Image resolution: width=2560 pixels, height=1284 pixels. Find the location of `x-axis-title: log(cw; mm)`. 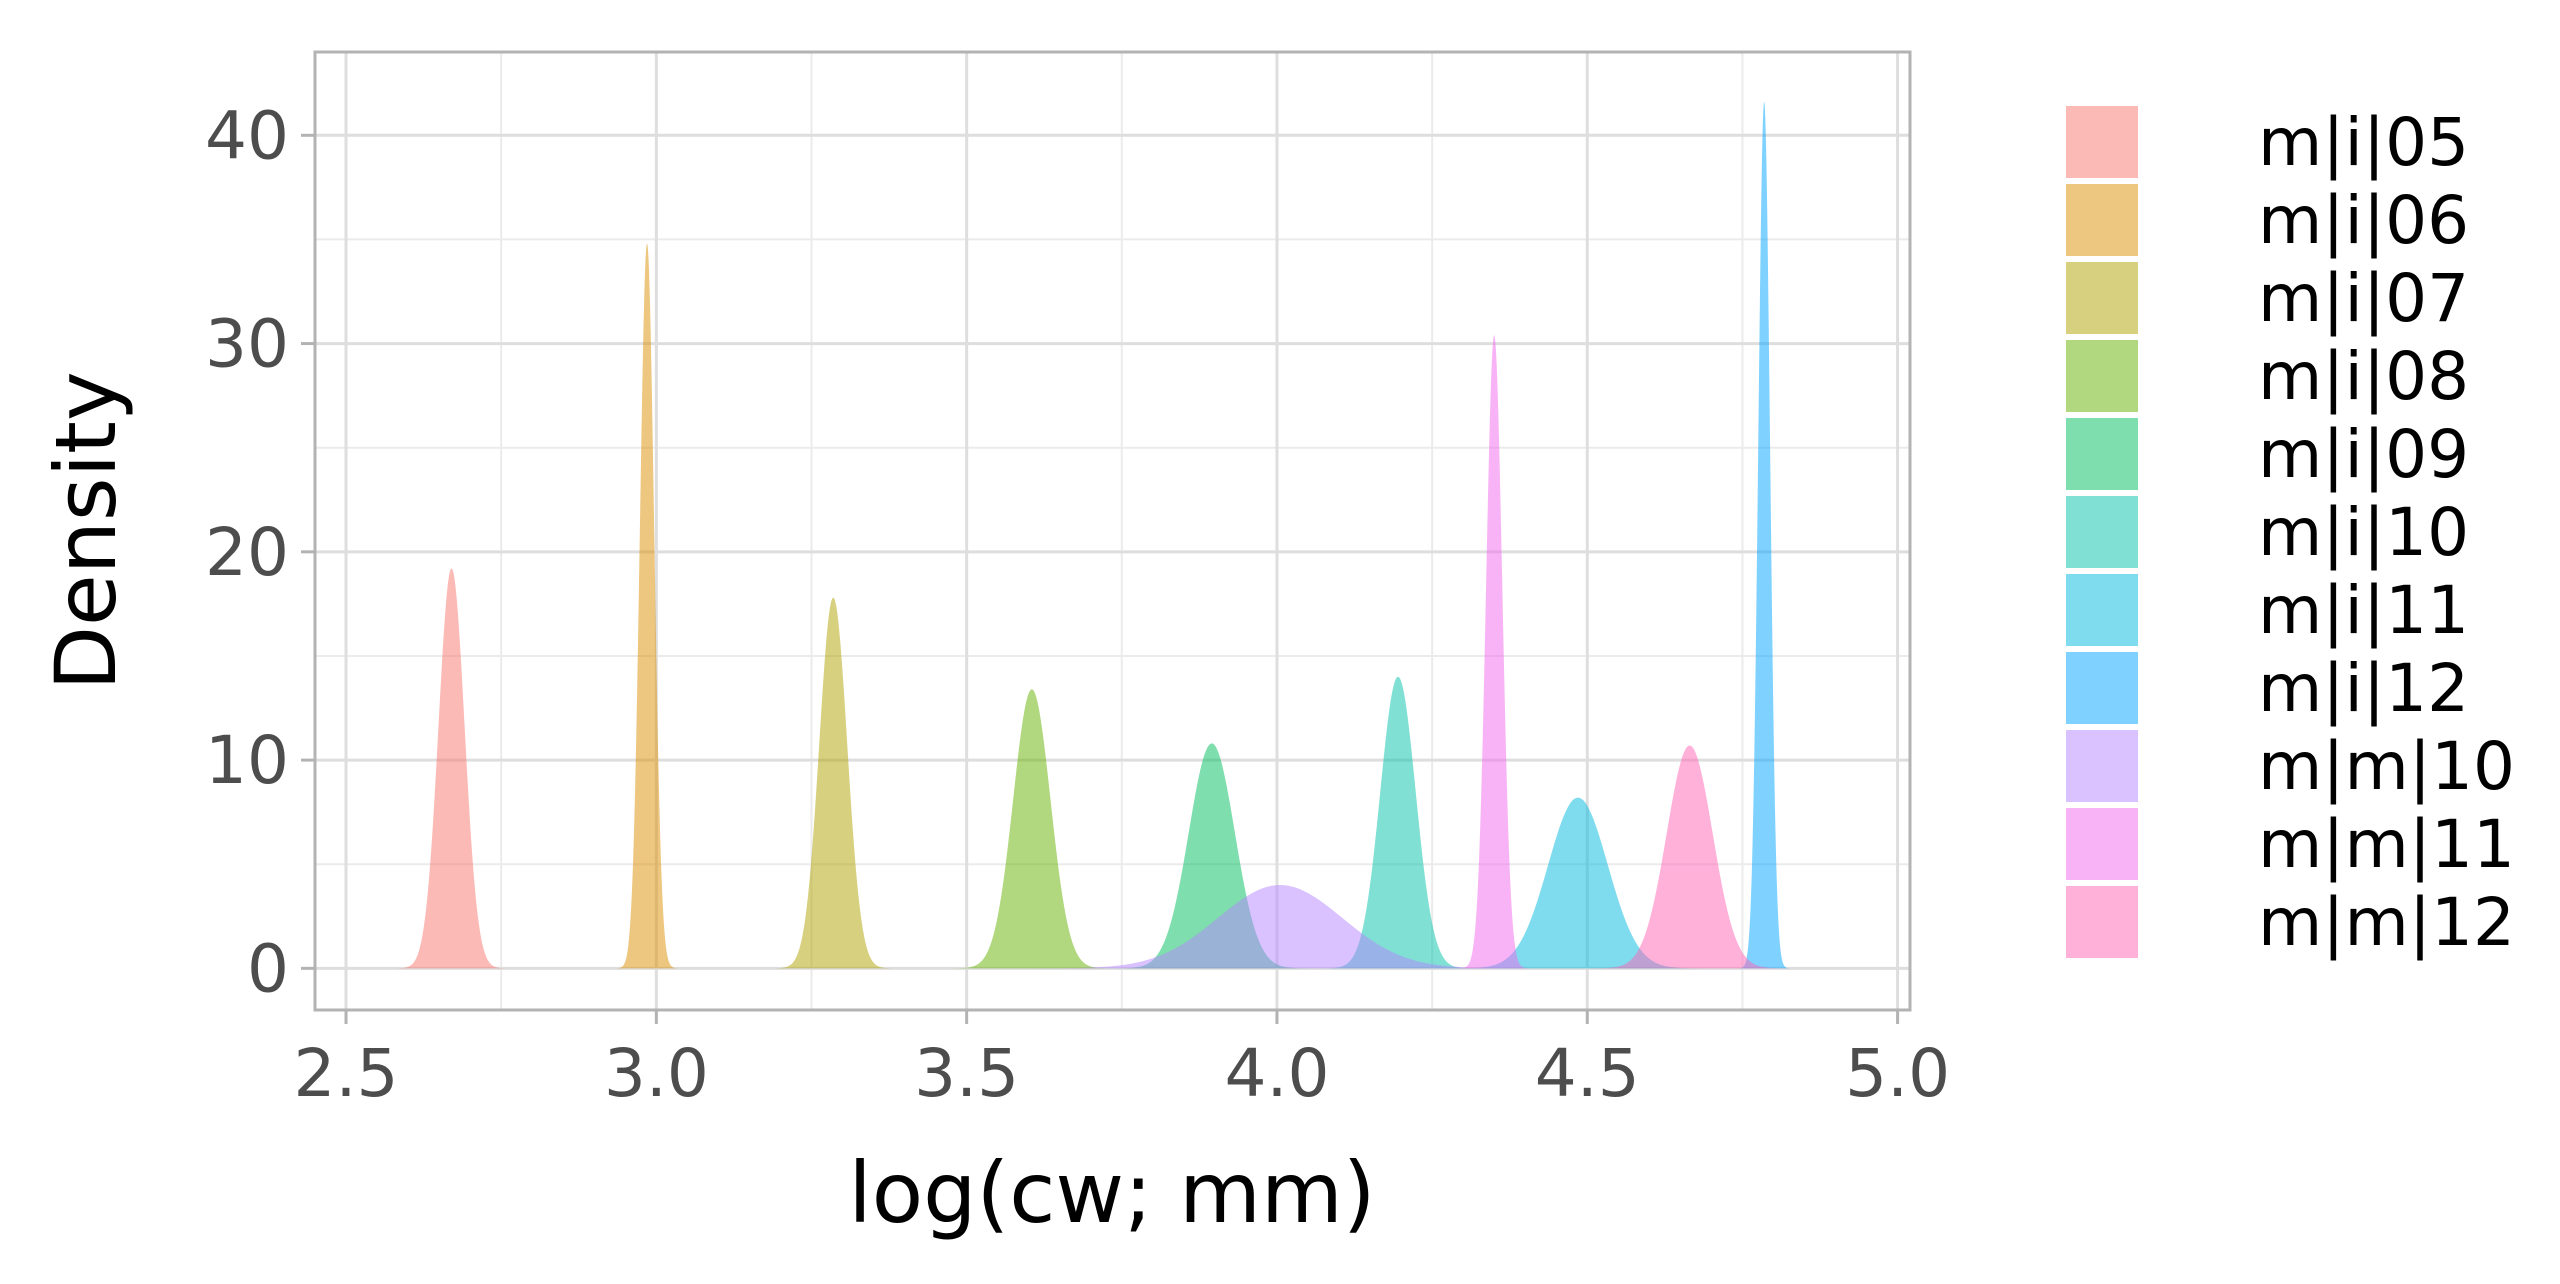

x-axis-title: log(cw; mm) is located at coordinates (1111, 1193).